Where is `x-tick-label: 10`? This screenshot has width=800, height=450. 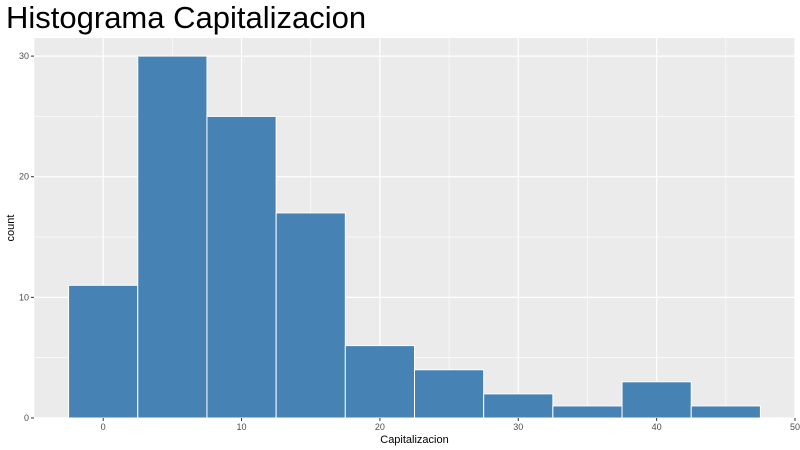
x-tick-label: 10 is located at coordinates (242, 427).